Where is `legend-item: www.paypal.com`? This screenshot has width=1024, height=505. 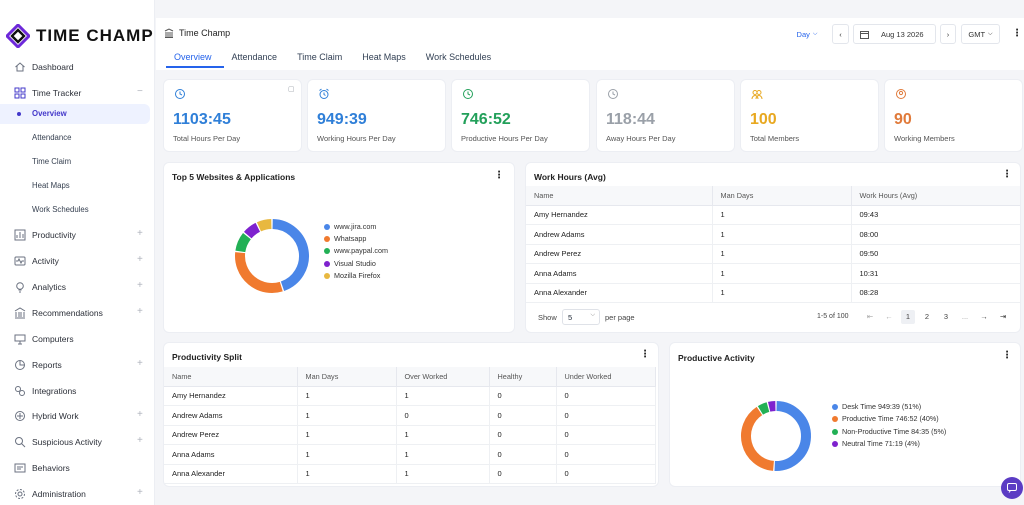 legend-item: www.paypal.com is located at coordinates (356, 250).